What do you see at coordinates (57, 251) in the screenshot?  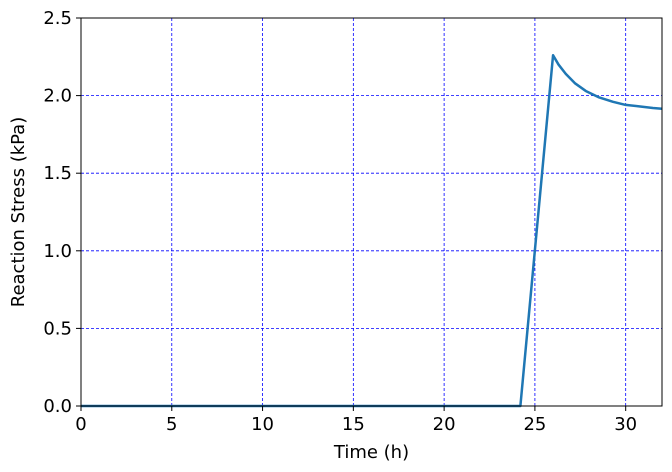 I see `y-tick-label: 1.0` at bounding box center [57, 251].